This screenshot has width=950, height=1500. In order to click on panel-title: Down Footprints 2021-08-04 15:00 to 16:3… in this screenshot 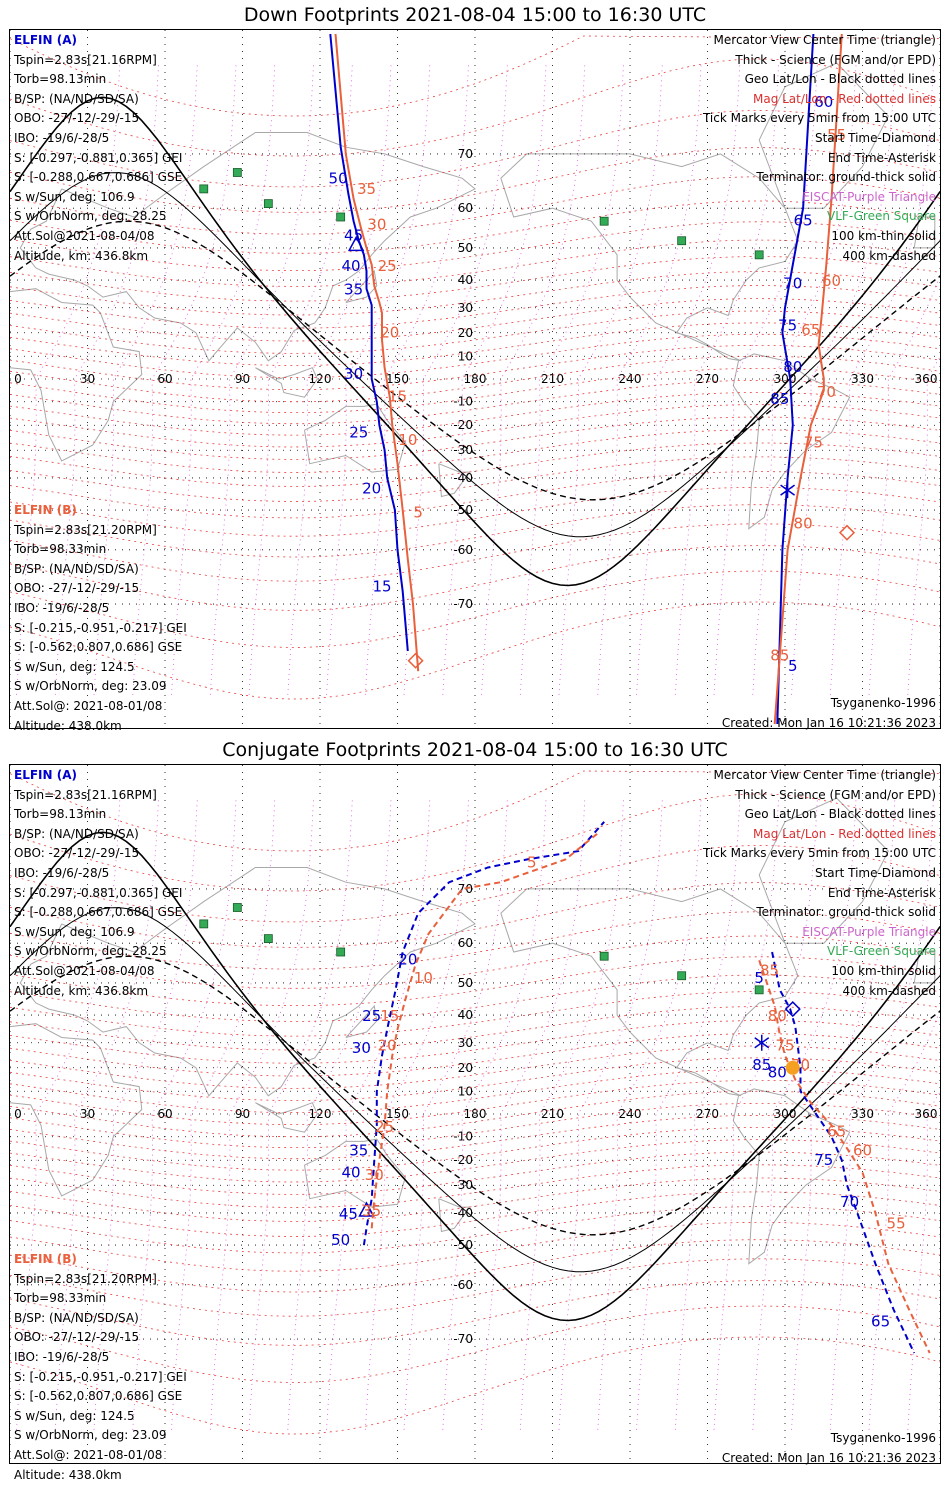, I will do `click(475, 15)`.